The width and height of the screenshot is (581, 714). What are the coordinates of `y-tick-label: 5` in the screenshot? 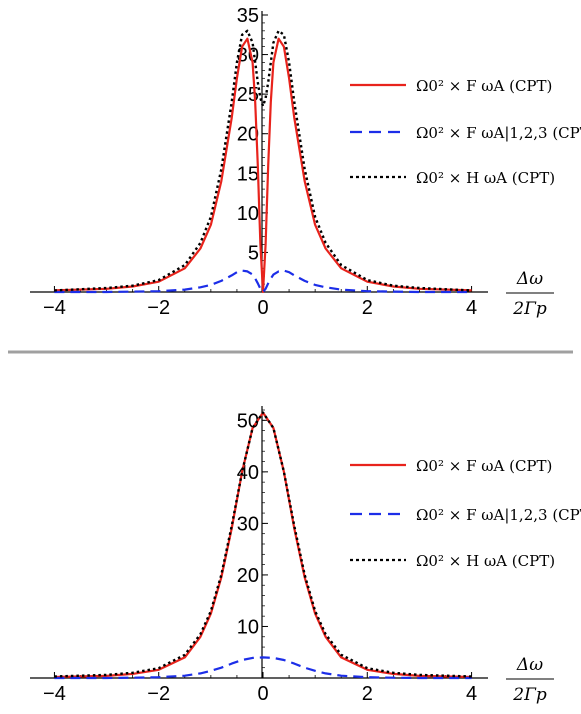 It's located at (253, 253).